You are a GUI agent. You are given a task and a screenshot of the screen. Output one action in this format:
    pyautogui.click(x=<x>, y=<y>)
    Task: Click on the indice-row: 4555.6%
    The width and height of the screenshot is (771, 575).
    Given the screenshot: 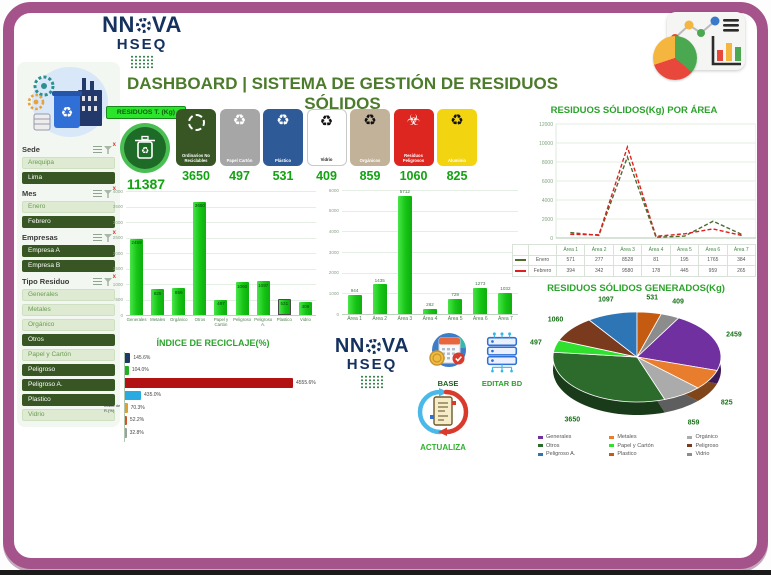 What is the action you would take?
    pyautogui.click(x=223, y=383)
    